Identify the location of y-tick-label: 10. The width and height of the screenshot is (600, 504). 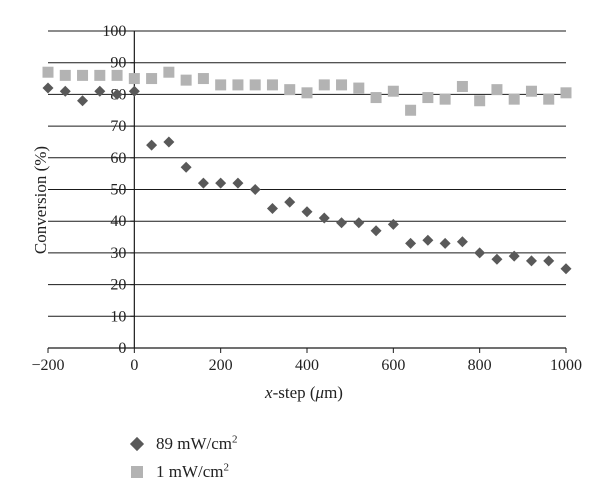
(118, 316).